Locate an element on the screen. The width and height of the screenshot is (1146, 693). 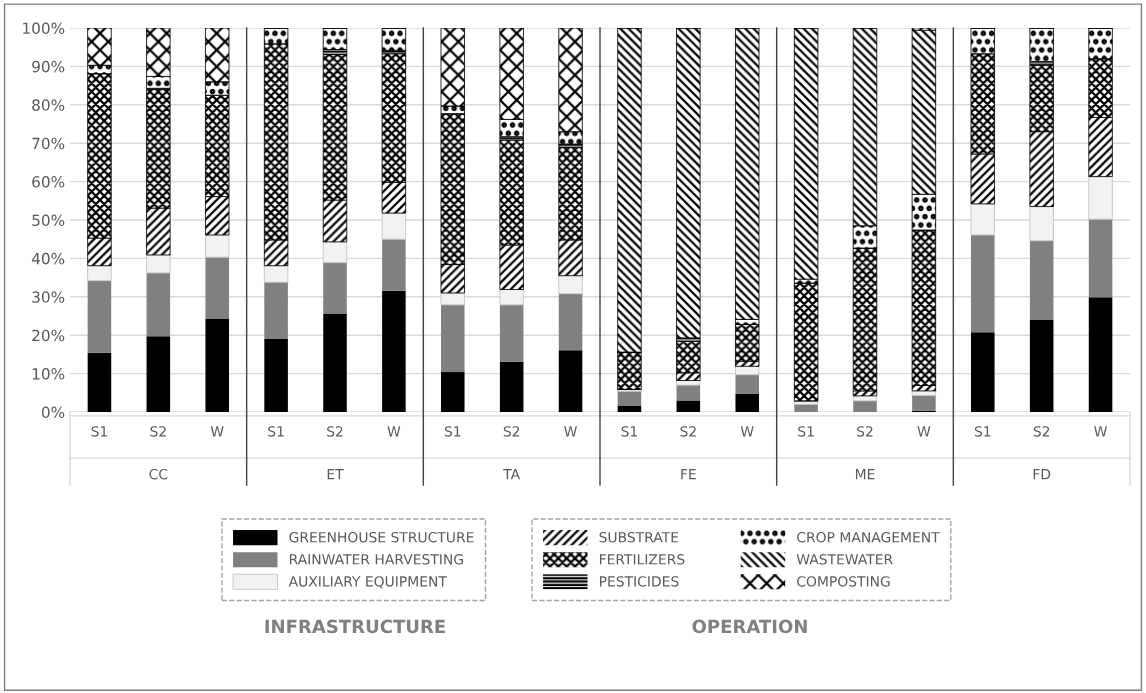
text: TA is located at coordinates (512, 474).